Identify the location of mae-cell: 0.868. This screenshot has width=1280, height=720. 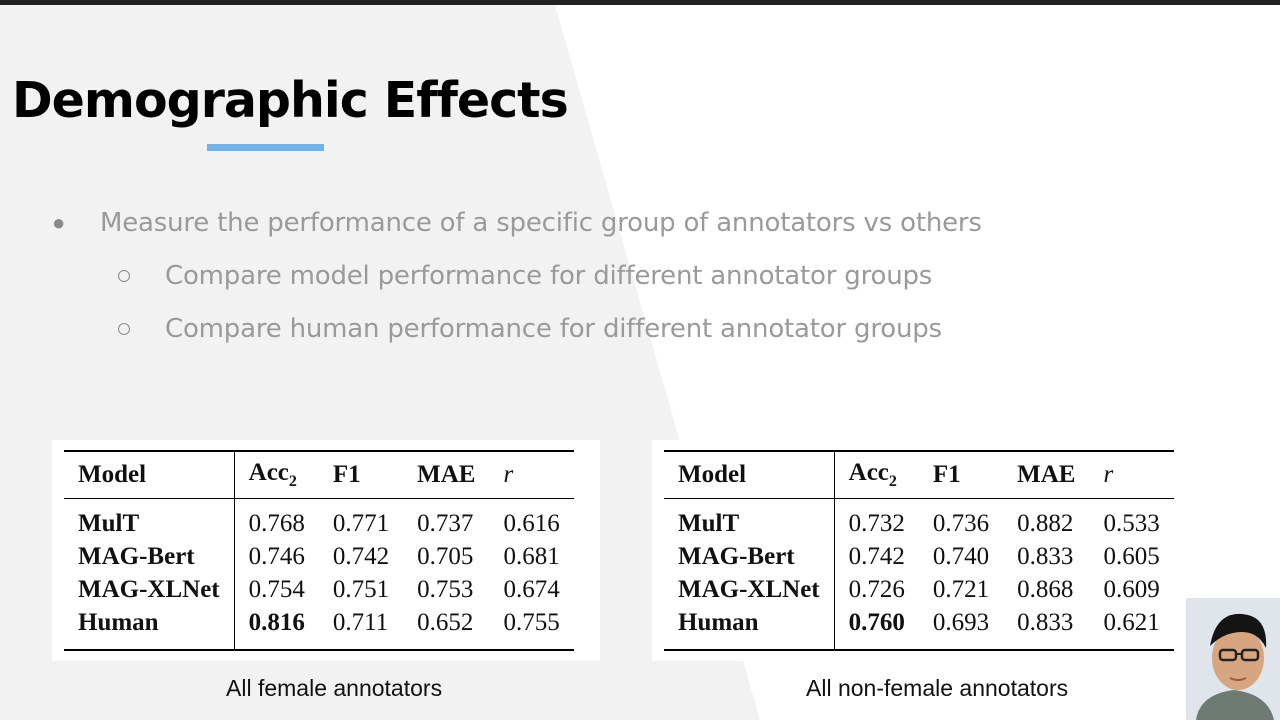
(1045, 589).